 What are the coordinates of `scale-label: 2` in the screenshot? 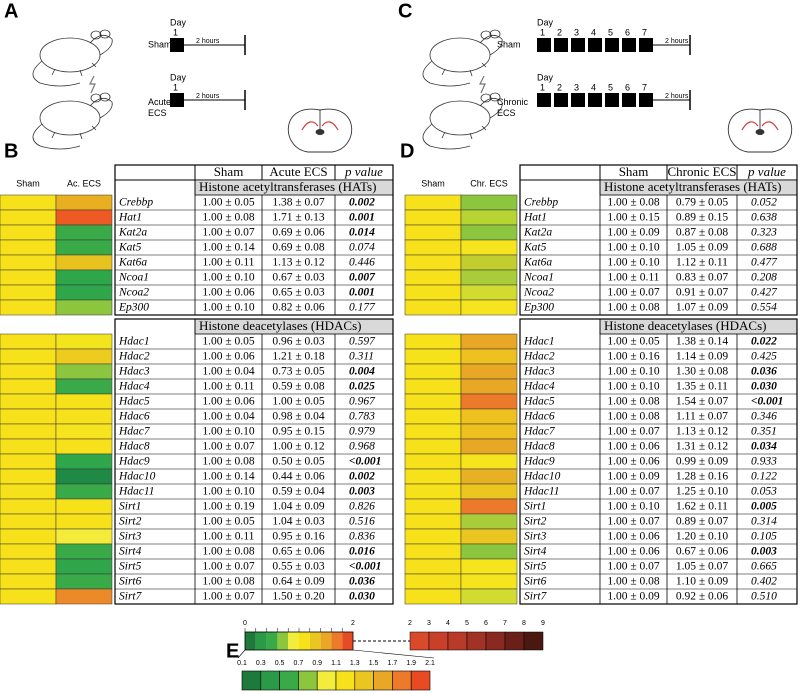 It's located at (353, 623).